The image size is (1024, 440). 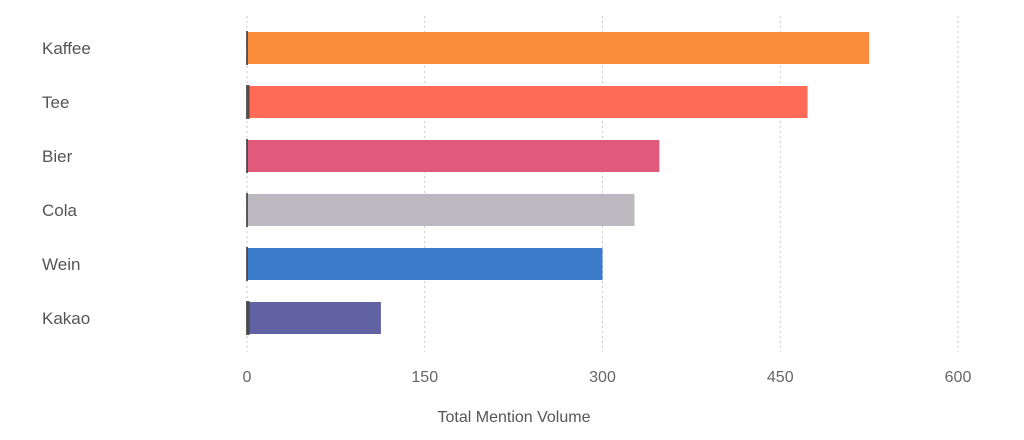 What do you see at coordinates (780, 377) in the screenshot?
I see `x-tick-label: 450` at bounding box center [780, 377].